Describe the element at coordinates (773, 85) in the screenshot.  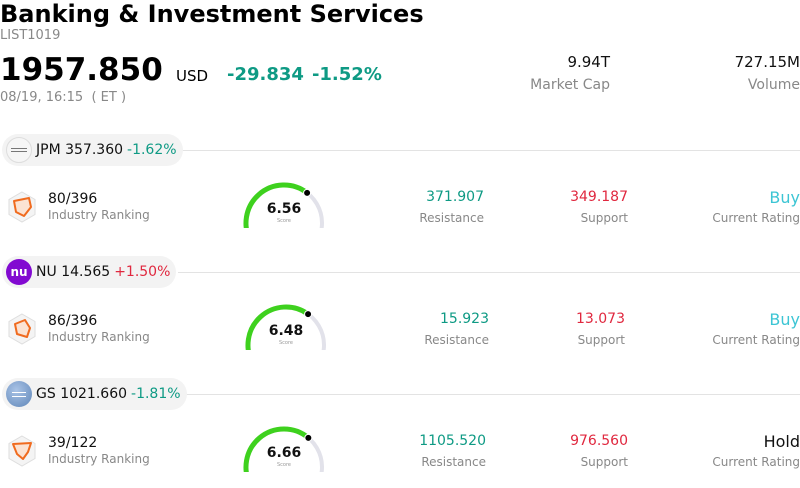
I see `volume-label: Volume` at that location.